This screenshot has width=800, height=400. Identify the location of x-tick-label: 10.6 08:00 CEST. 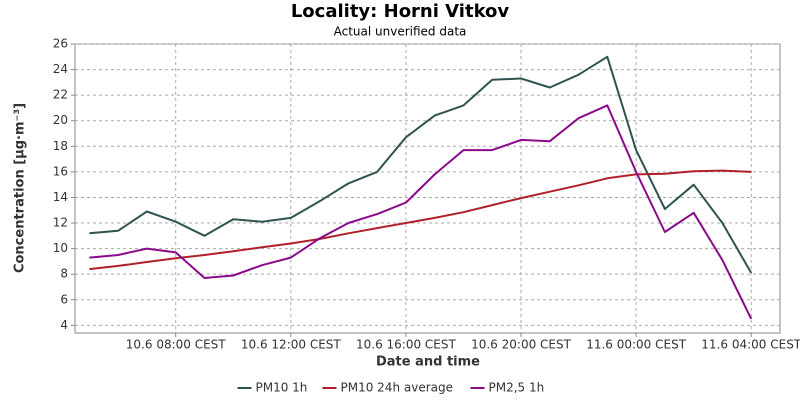
(176, 345).